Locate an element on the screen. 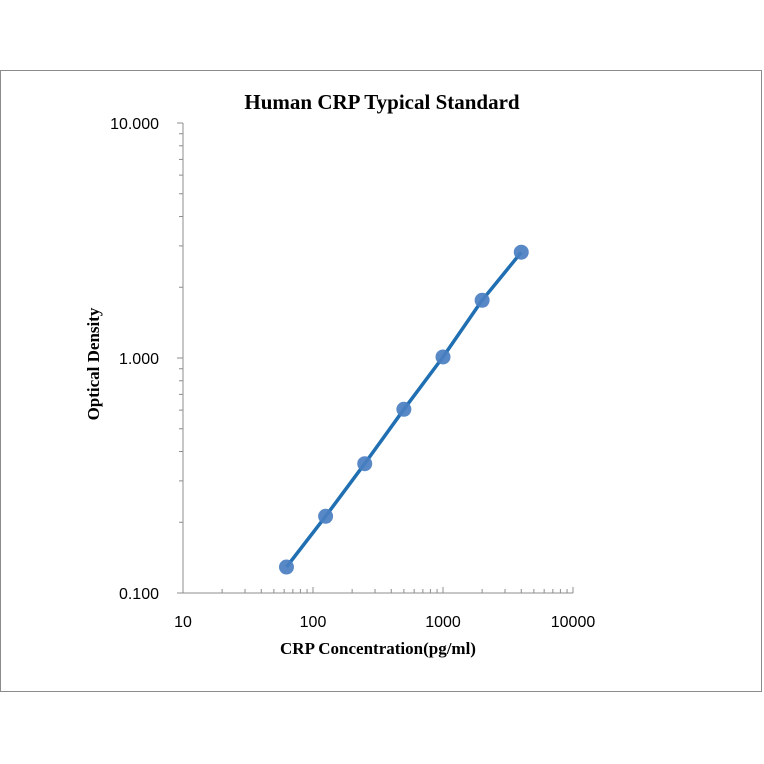 This screenshot has height=764, width=764. y-axis-label: Optical Density is located at coordinates (93, 363).